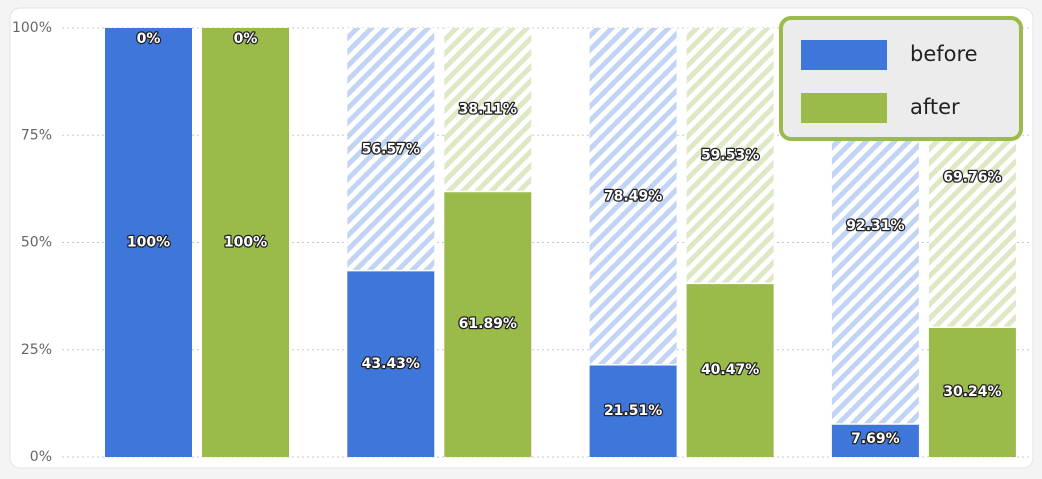  I want to click on bar-value-label: 43.43%, so click(391, 364).